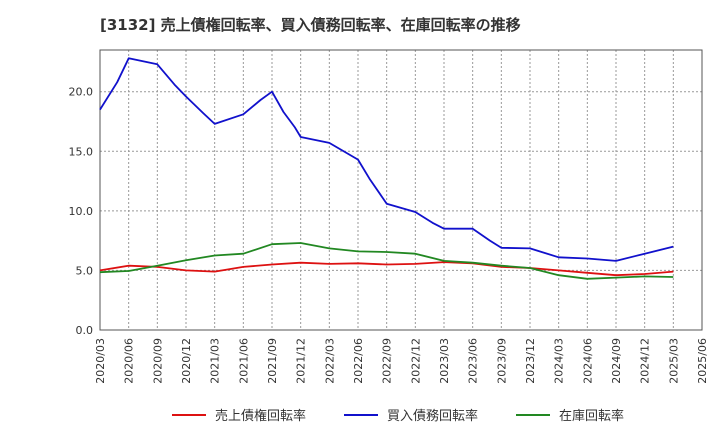 Image resolution: width=720 pixels, height=440 pixels. Describe the element at coordinates (444, 361) in the screenshot. I see `x-tick-label: 2023/03` at that location.